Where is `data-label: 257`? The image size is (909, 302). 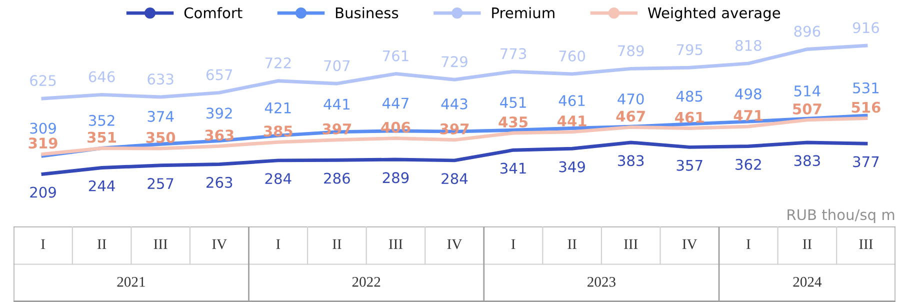
data-label: 257 is located at coordinates (161, 184).